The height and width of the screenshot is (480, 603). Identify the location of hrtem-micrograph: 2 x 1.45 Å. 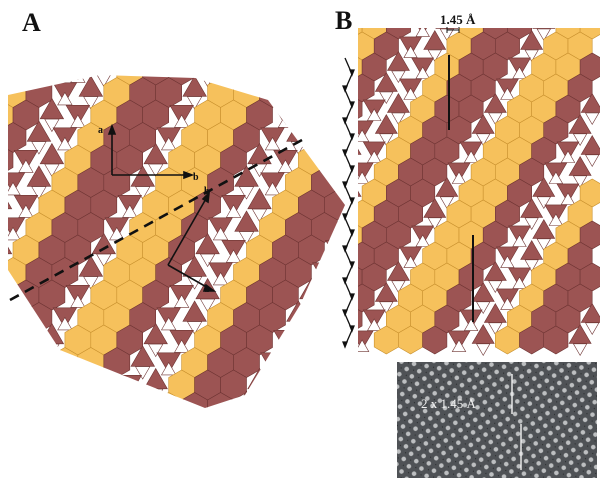
(497, 420).